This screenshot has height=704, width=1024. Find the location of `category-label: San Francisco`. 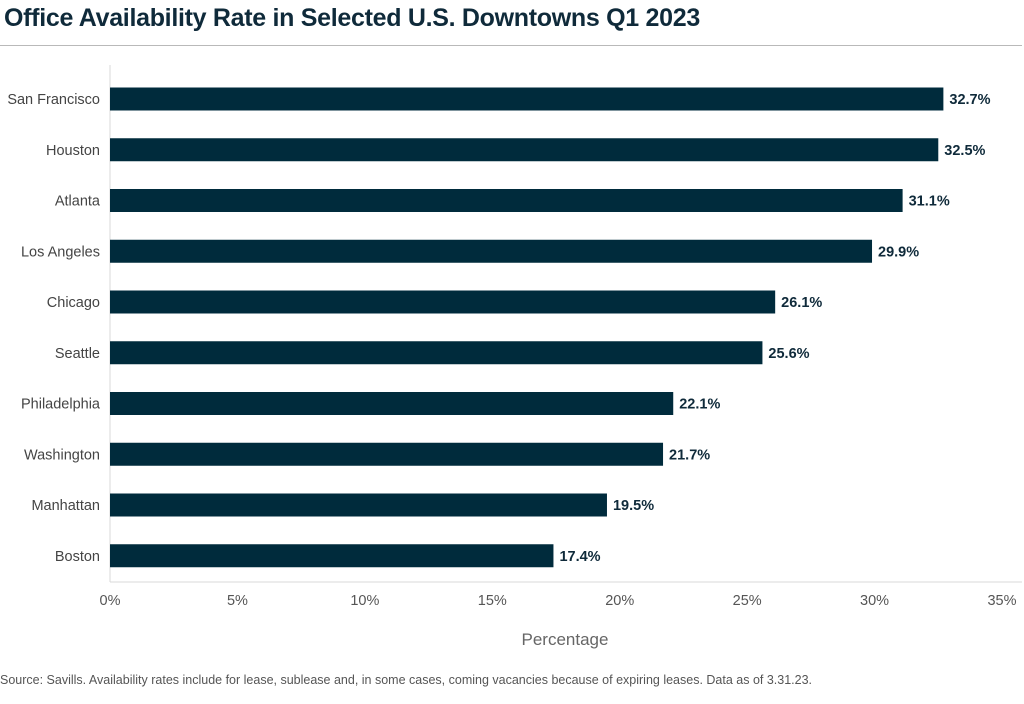

category-label: San Francisco is located at coordinates (53, 100).